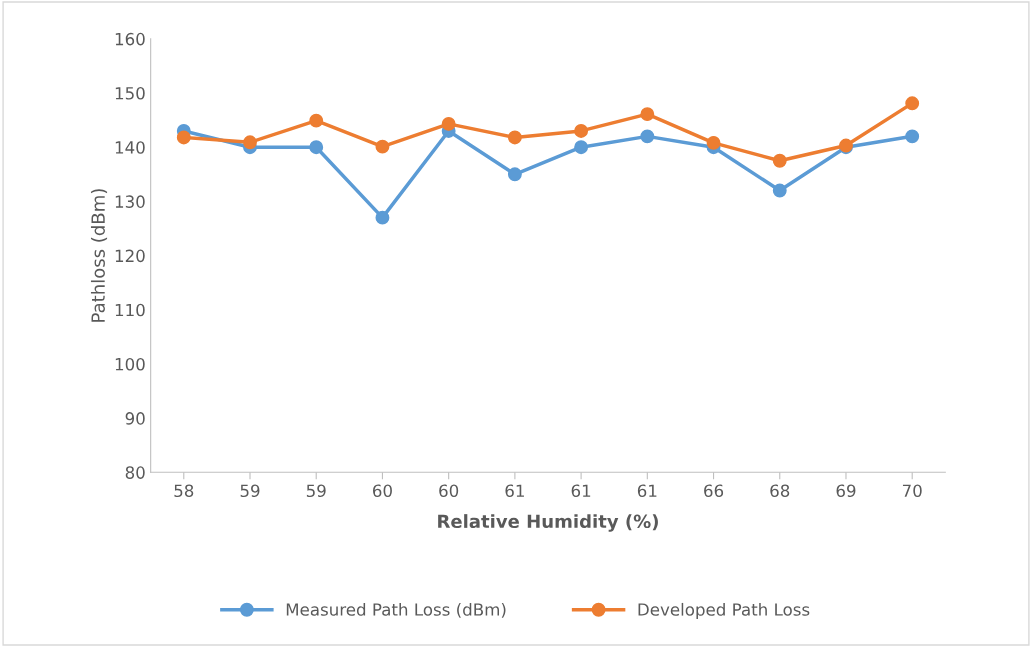 Image resolution: width=1032 pixels, height=647 pixels. Describe the element at coordinates (130, 201) in the screenshot. I see `y-tick-label: 130` at that location.